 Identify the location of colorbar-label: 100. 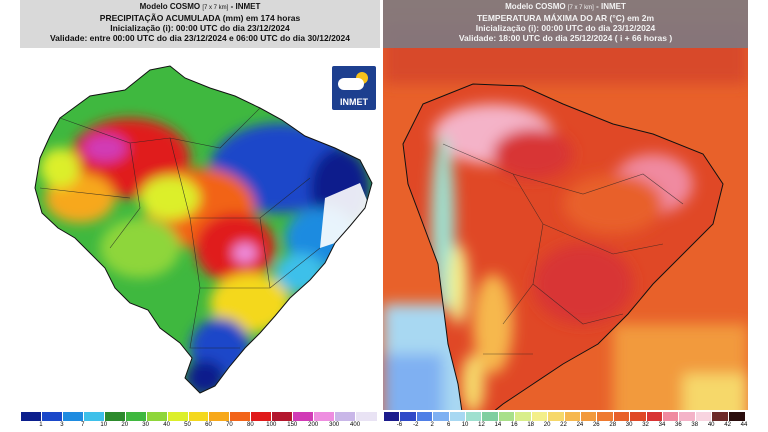
(271, 425).